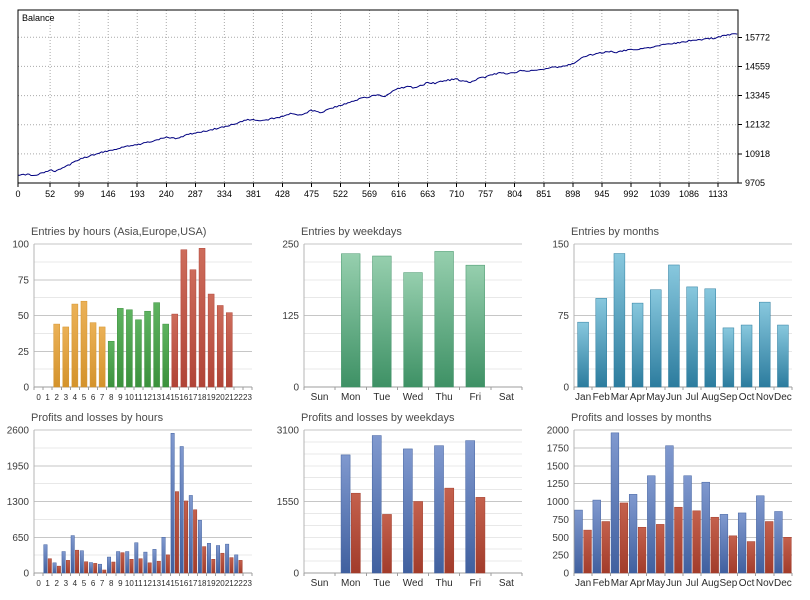 The width and height of the screenshot is (810, 600). I want to click on chart-title: Profits and losses by hours, so click(97, 418).